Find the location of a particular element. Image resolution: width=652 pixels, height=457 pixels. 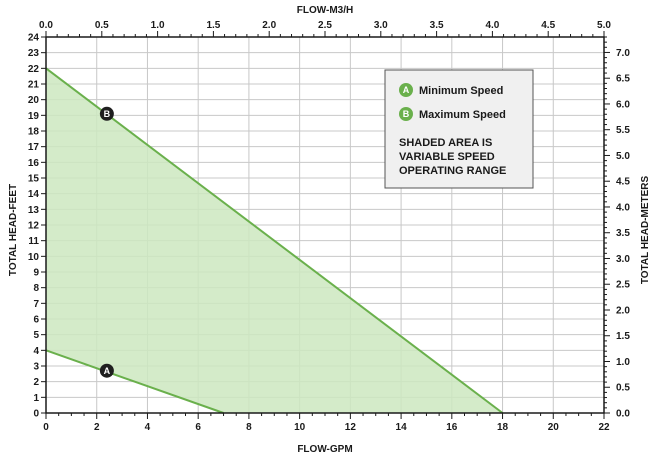

top-tick-label: 2.0 is located at coordinates (269, 25).